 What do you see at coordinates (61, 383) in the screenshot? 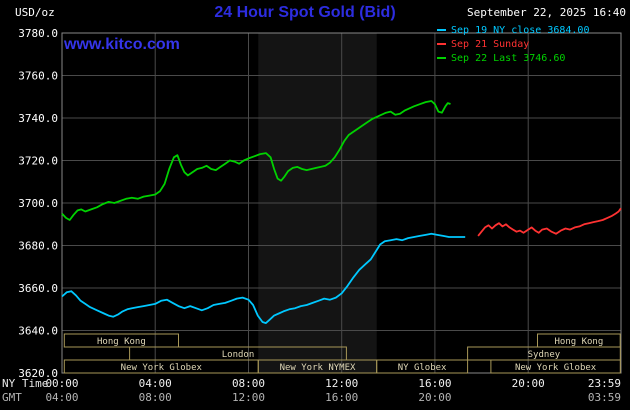
I see `x-tick-ny-label: 00:00` at bounding box center [61, 383].